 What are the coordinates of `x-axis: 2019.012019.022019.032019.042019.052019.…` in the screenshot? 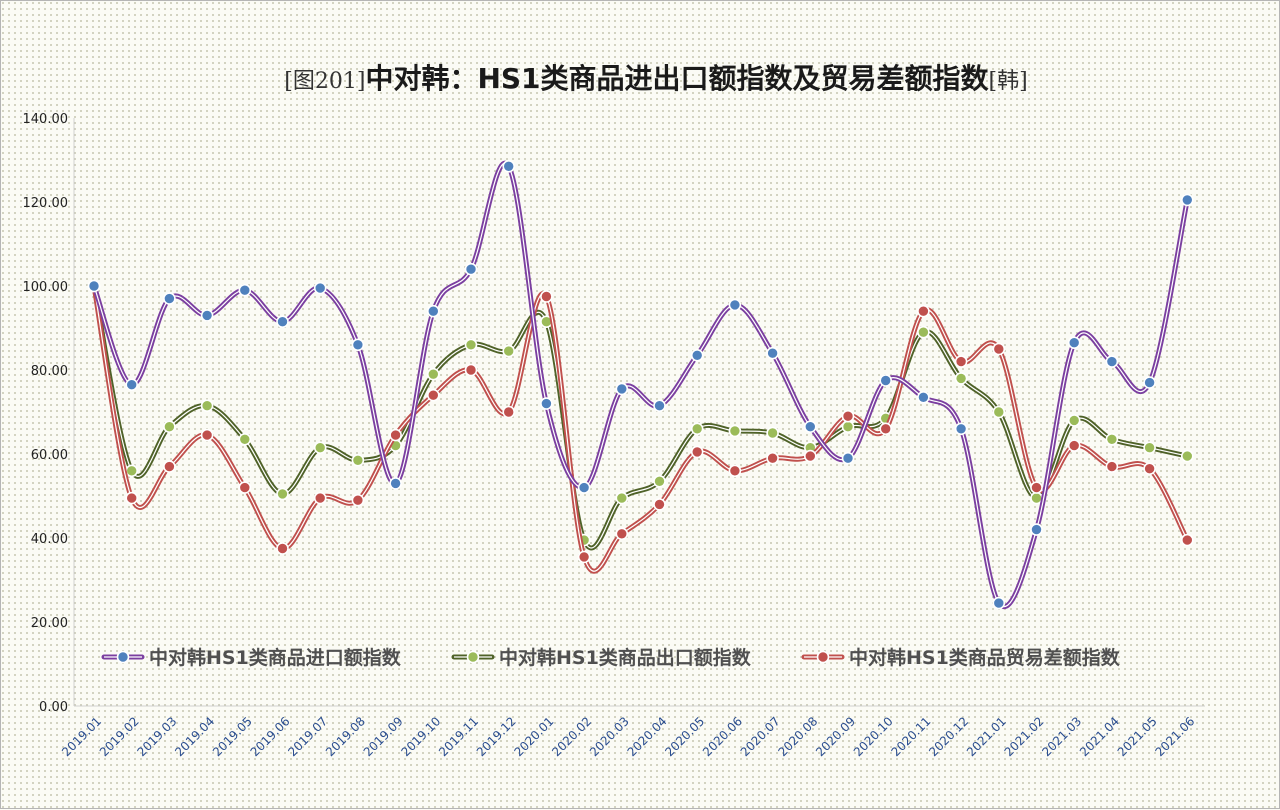 It's located at (632, 732).